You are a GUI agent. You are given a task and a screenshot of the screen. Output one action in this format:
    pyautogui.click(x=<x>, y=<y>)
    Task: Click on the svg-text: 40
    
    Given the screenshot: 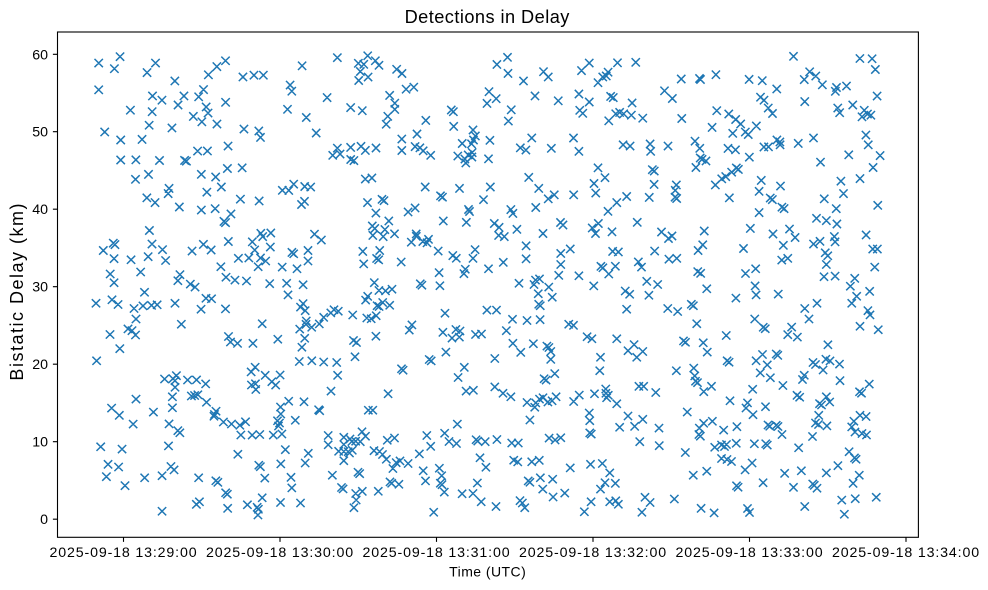 What is the action you would take?
    pyautogui.click(x=40, y=210)
    